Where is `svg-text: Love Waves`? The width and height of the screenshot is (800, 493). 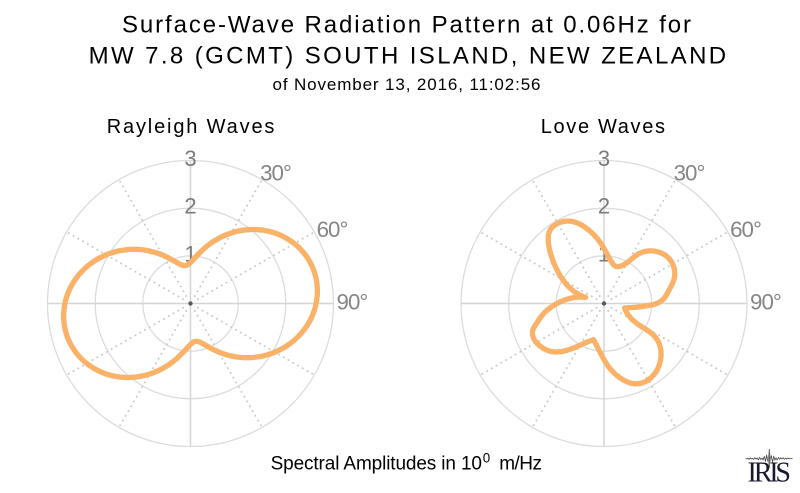
svg-text: Love Waves is located at coordinates (603, 127).